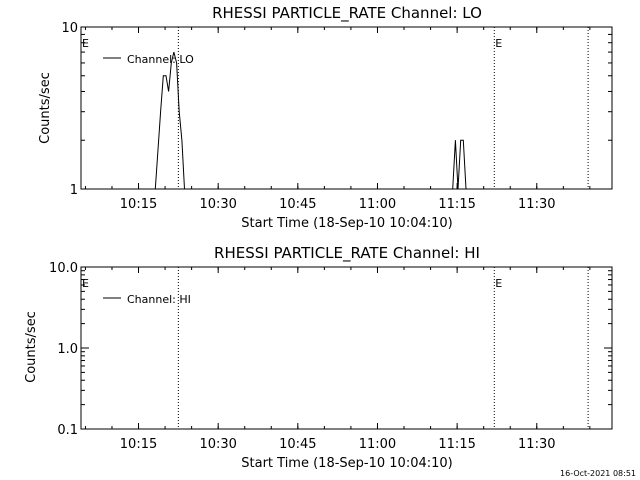 The image size is (640, 480). I want to click on x-tick-label-hi: 11:30, so click(536, 444).